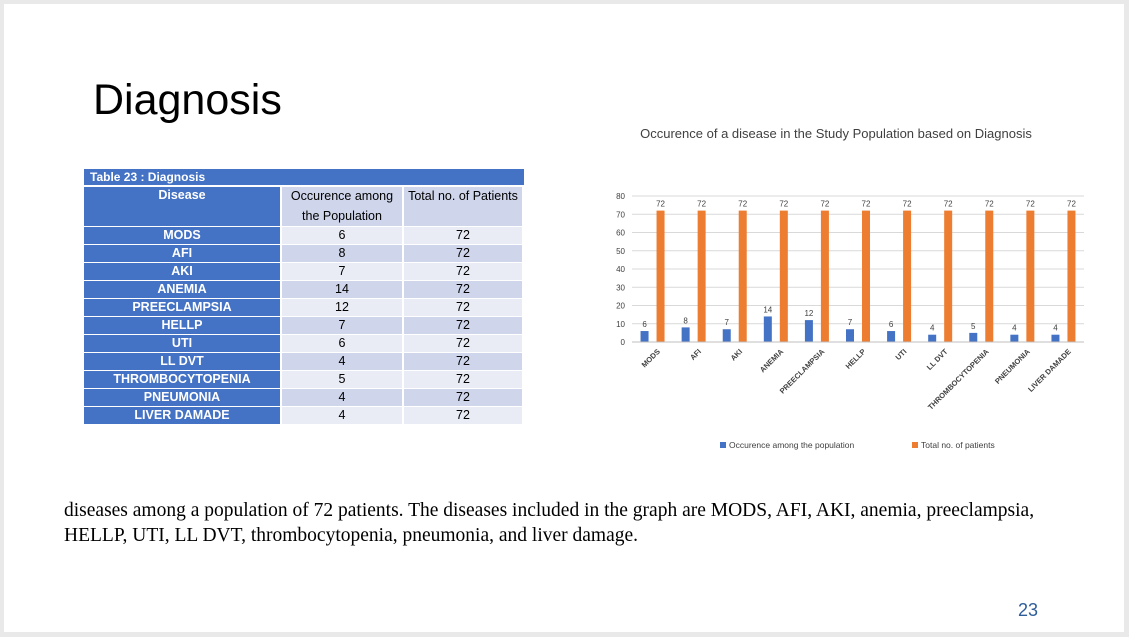 The image size is (1129, 637). Describe the element at coordinates (772, 361) in the screenshot. I see `x-tick-label: ANEMIA` at that location.